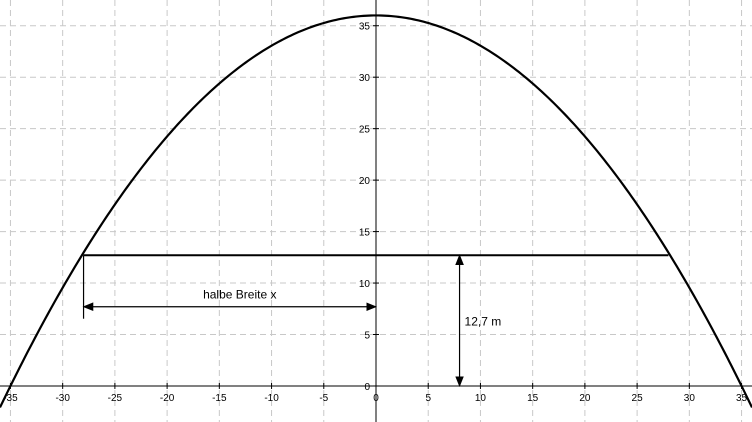 The width and height of the screenshot is (752, 422). What do you see at coordinates (533, 398) in the screenshot?
I see `x-tick-label: 15` at bounding box center [533, 398].